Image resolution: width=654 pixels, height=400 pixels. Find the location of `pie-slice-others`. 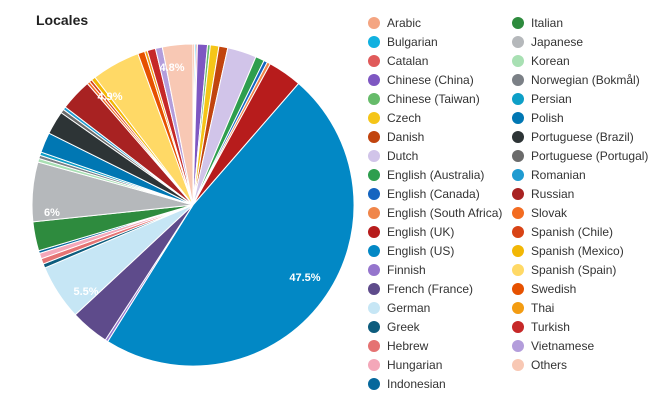

pie-slice-others is located at coordinates (177, 124).